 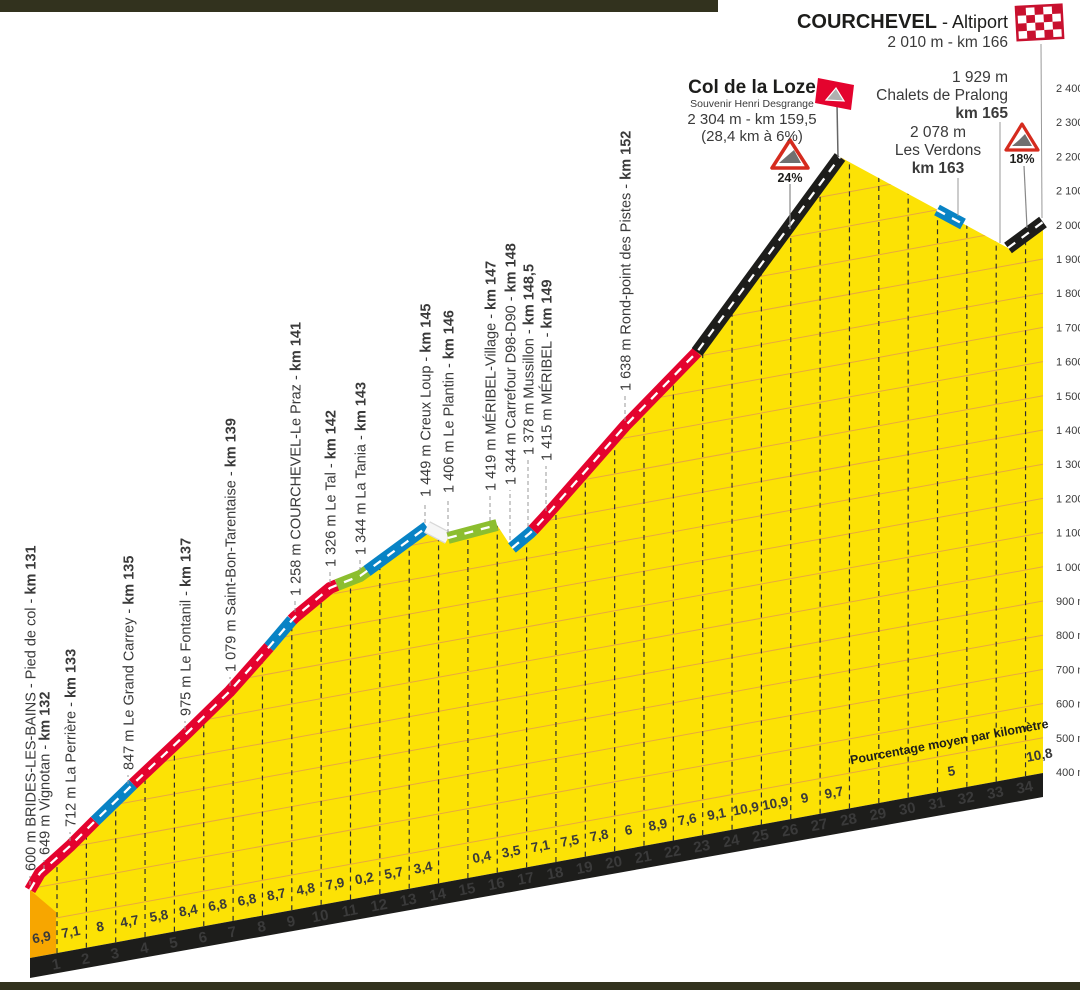 What do you see at coordinates (585, 868) in the screenshot?
I see `km-tick-label: 19` at bounding box center [585, 868].